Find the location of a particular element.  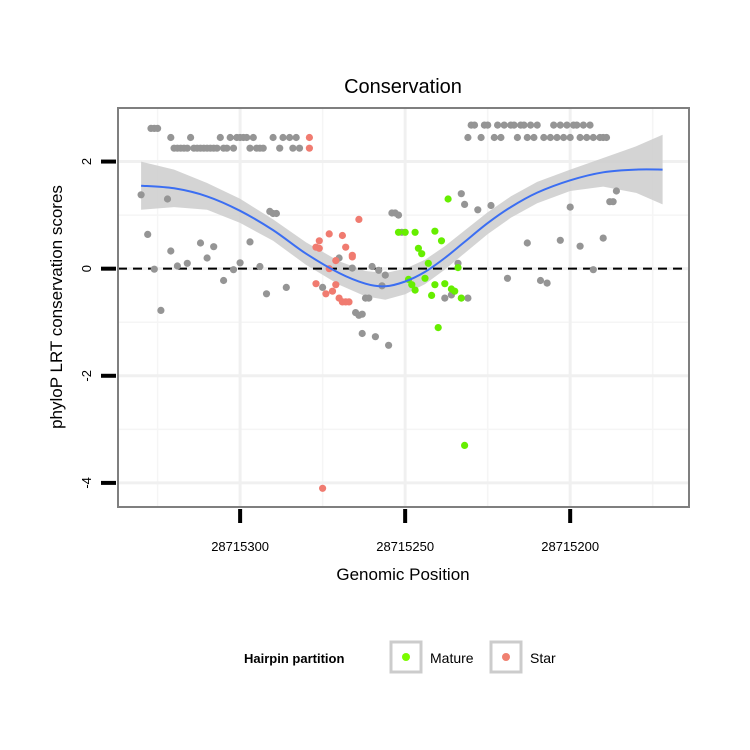

legend-title: Hairpin partition is located at coordinates (294, 658).